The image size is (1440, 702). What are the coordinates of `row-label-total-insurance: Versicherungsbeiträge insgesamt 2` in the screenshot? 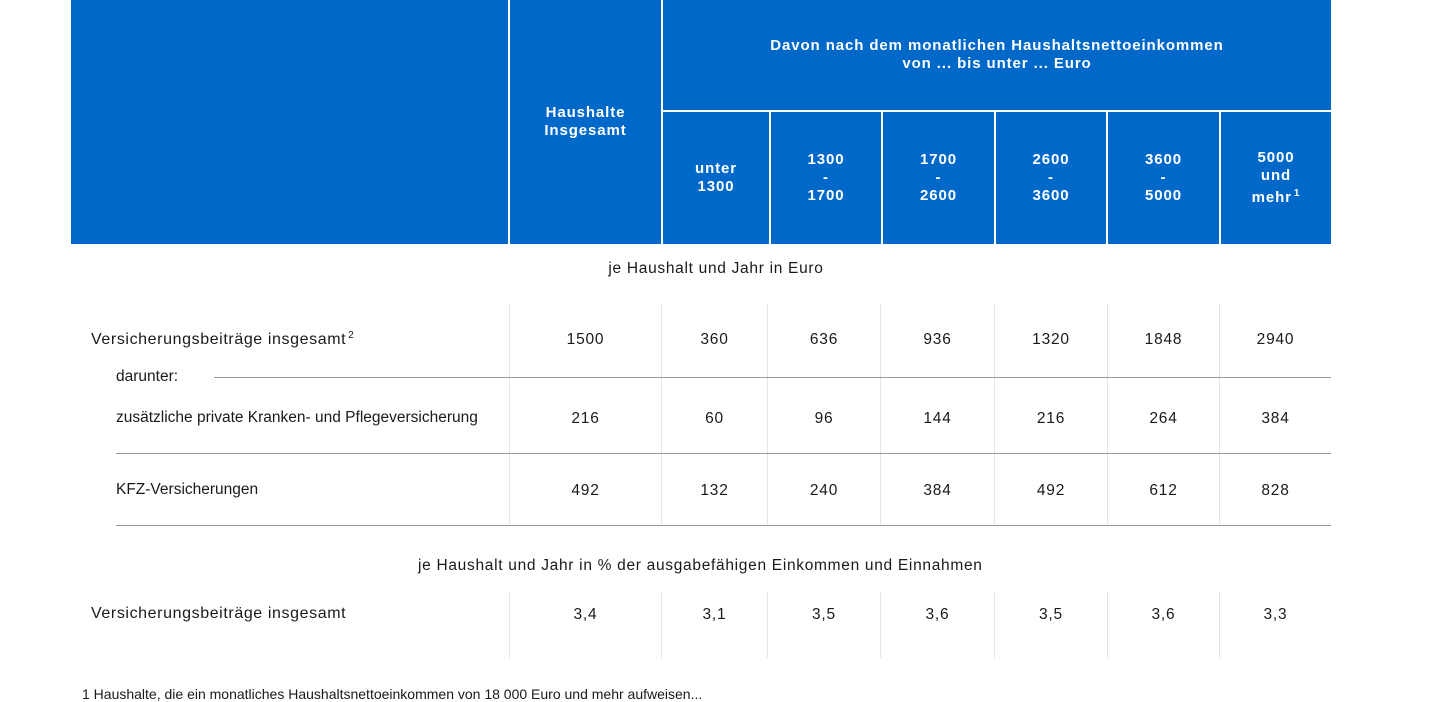 It's located at (222, 339).